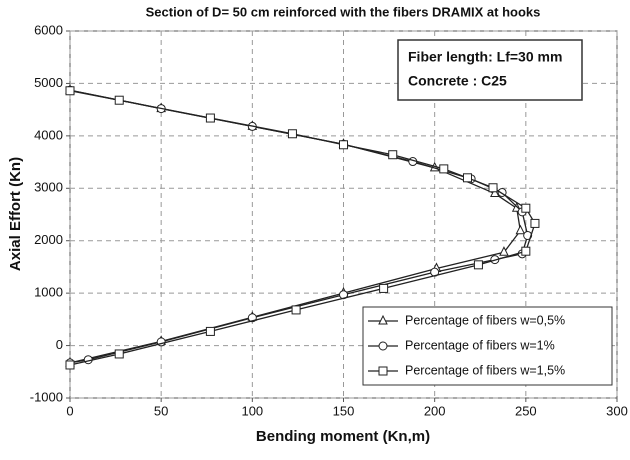 The height and width of the screenshot is (460, 630). What do you see at coordinates (343, 436) in the screenshot?
I see `x-axis-label: Bending moment (Kn,m)` at bounding box center [343, 436].